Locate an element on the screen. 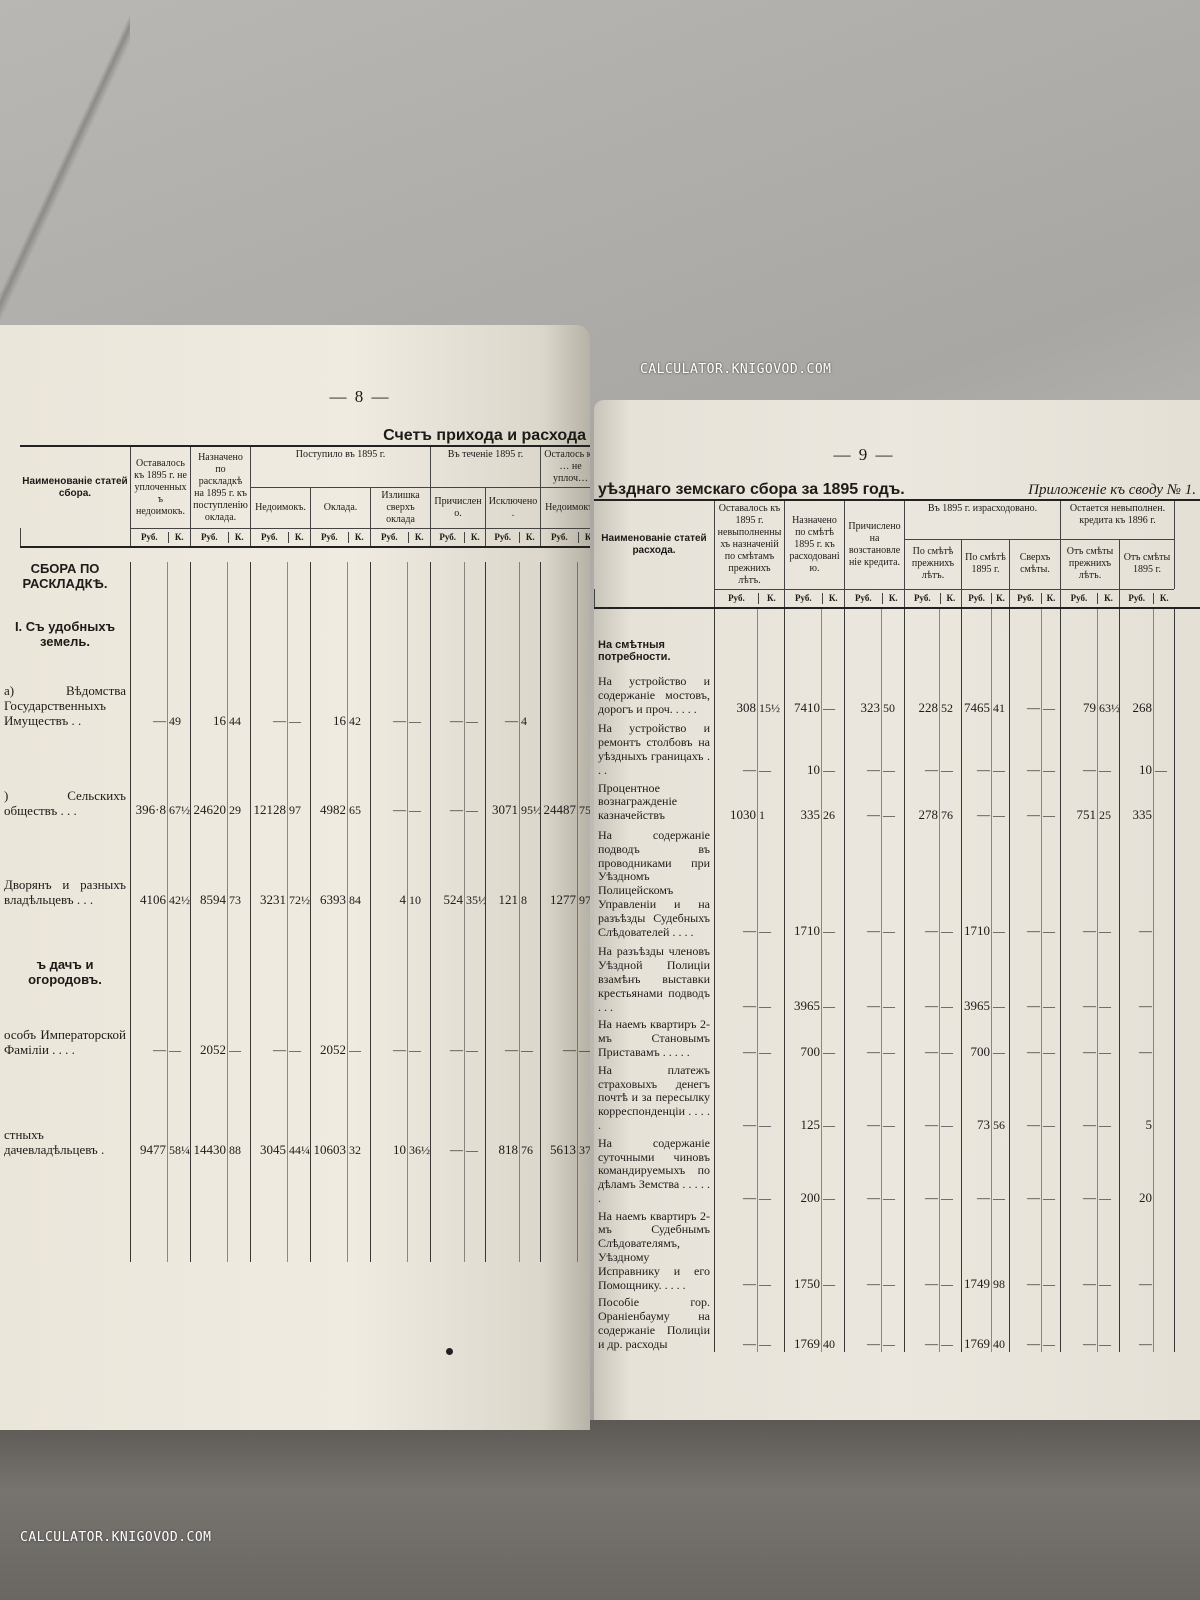 The height and width of the screenshot is (1600, 1200). header-group-spent: Въ 1895 г. израсходовано. is located at coordinates (982, 520).